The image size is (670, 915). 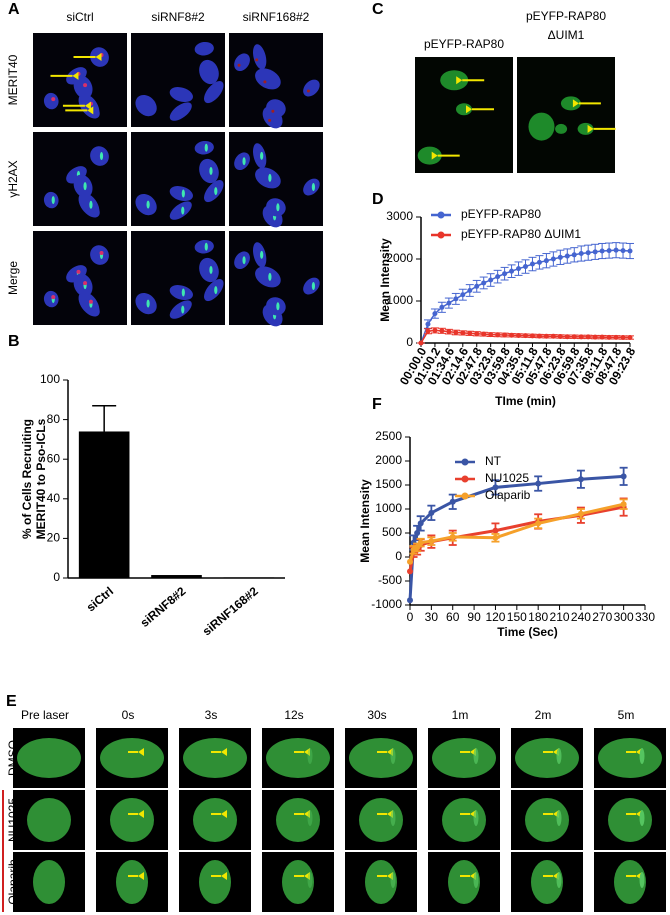 I want to click on y-tick-label: 0, so click(x=409, y=342).